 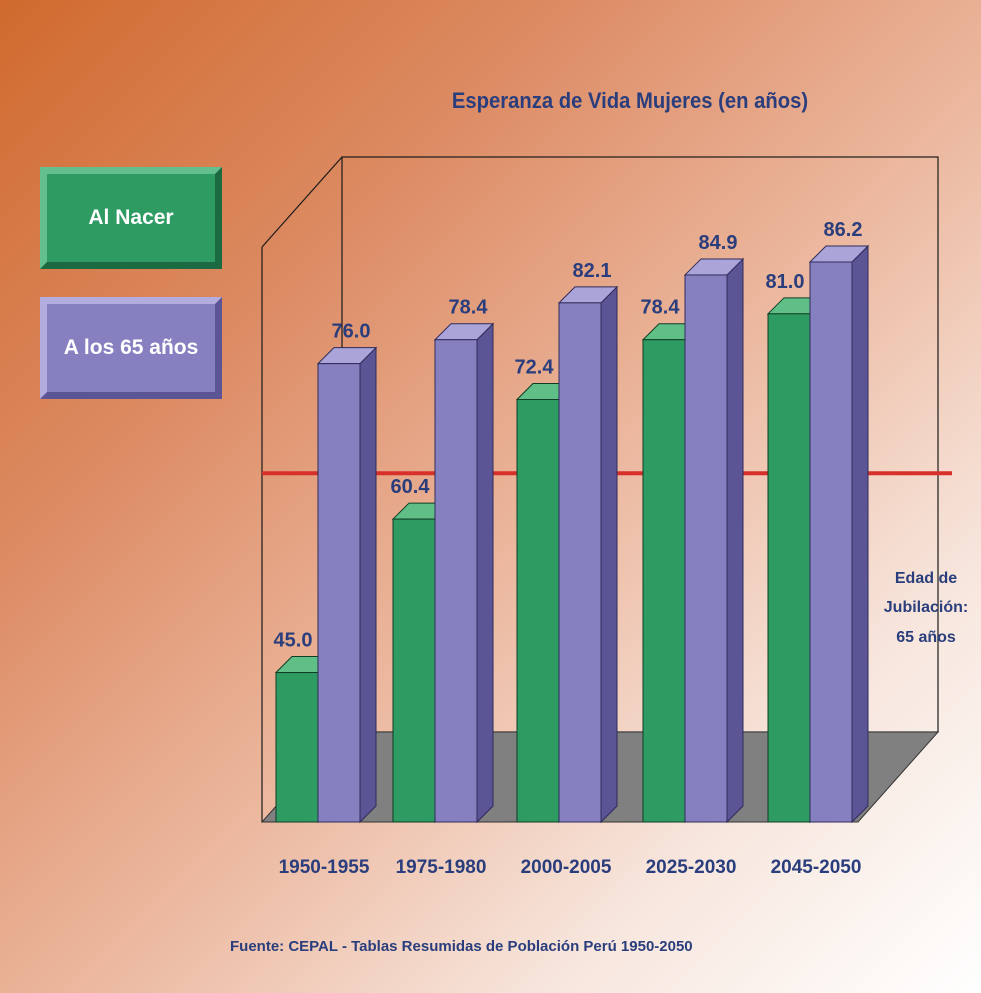 What do you see at coordinates (580, 562) in the screenshot?
I see `bar-s1-c2` at bounding box center [580, 562].